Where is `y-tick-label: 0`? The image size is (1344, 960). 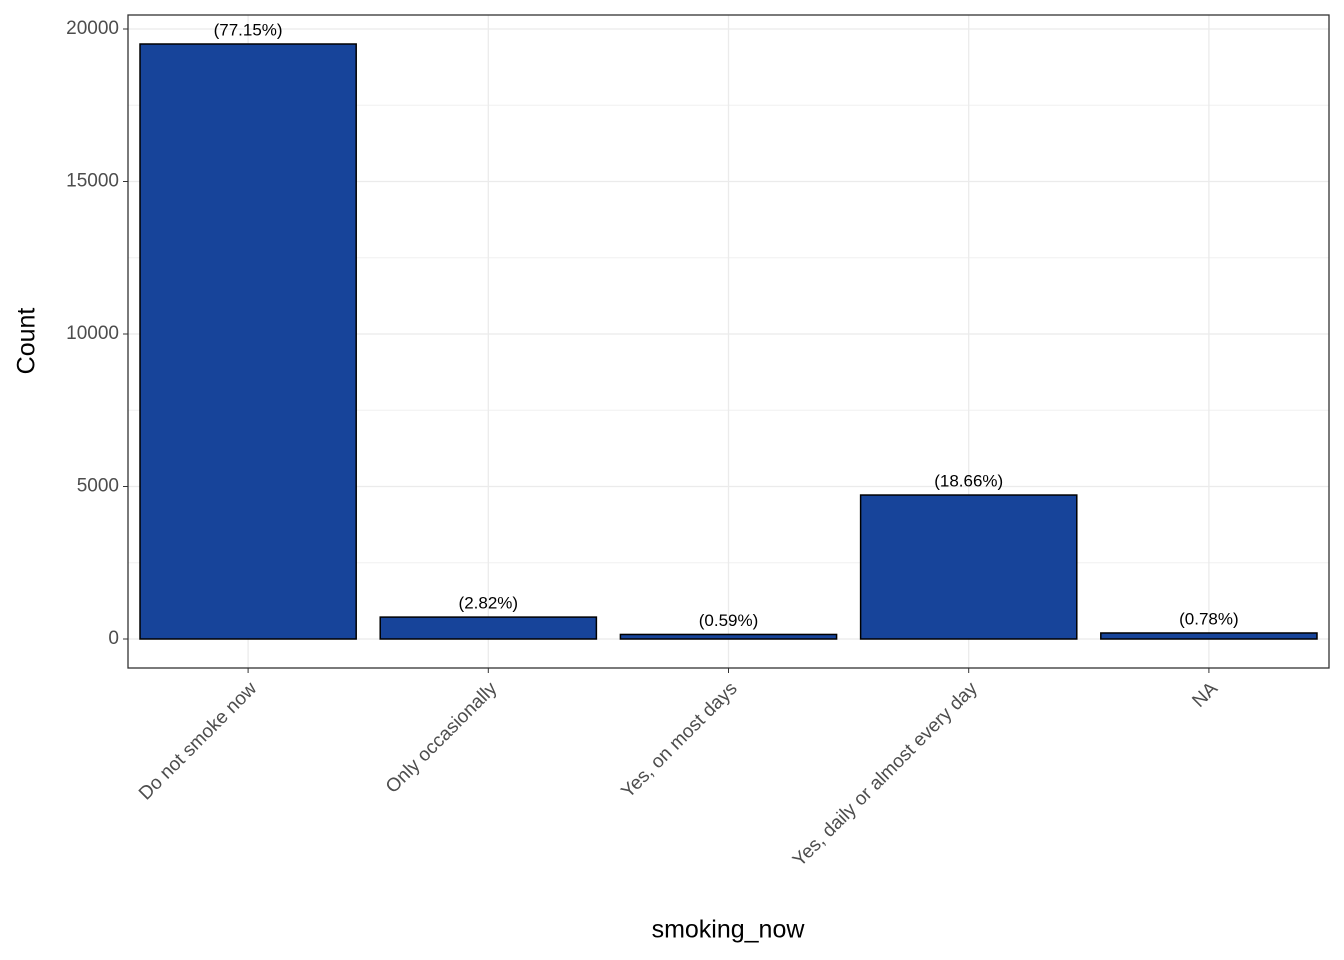 y-tick-label: 0 is located at coordinates (113, 638).